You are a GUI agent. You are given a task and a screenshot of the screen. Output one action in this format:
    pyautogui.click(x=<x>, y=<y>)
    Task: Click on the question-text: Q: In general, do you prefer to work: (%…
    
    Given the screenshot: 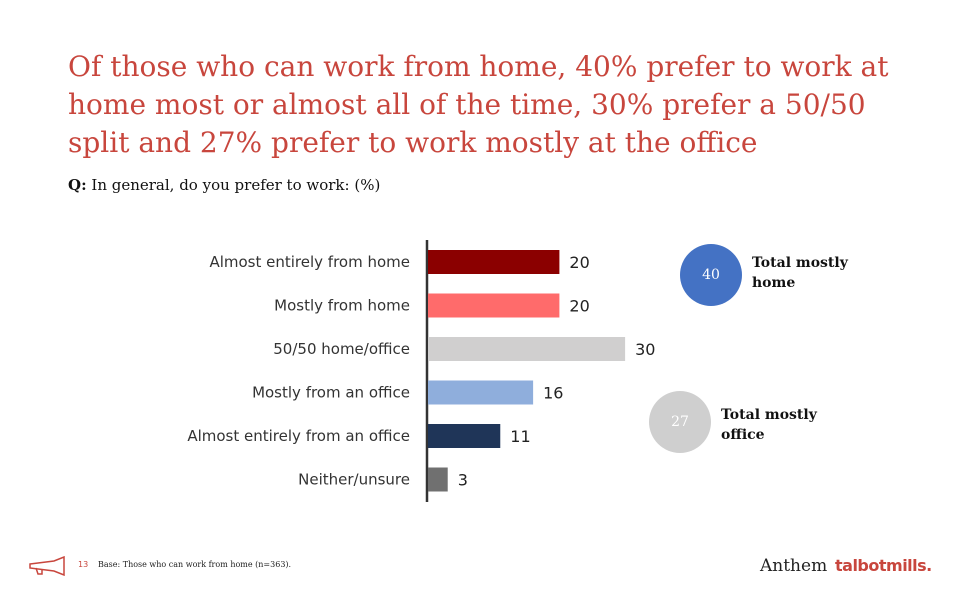 What is the action you would take?
    pyautogui.click(x=224, y=185)
    